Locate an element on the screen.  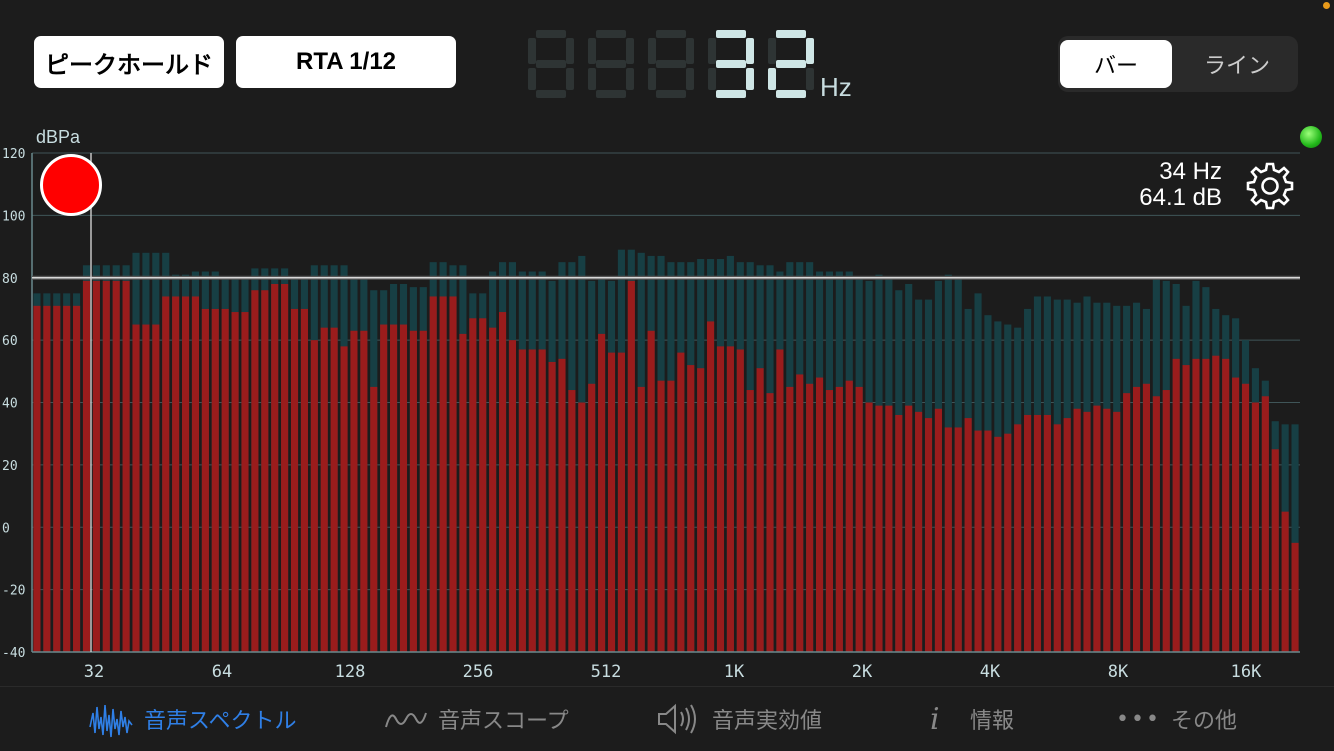
speaker-icon is located at coordinates (679, 719).